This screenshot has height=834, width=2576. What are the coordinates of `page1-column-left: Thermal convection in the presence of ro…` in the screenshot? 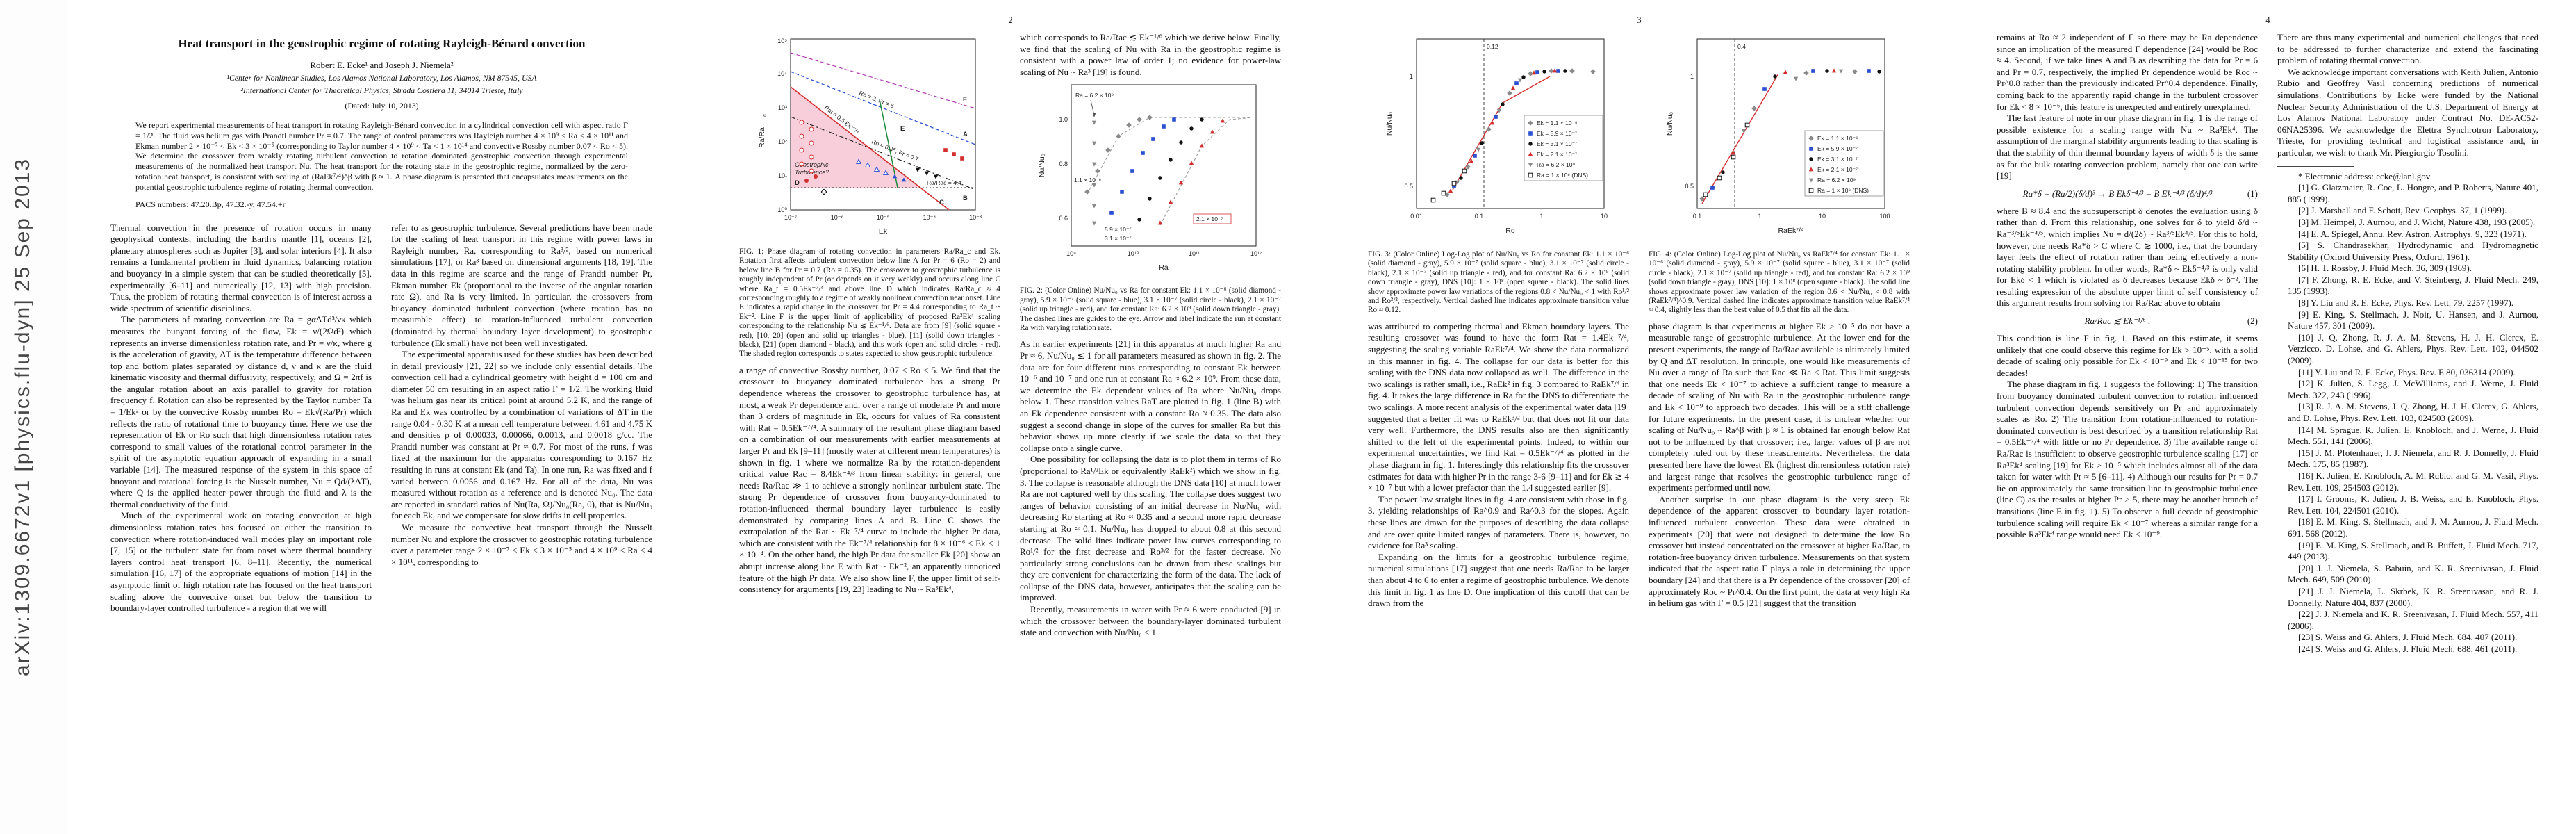 It's located at (241, 418).